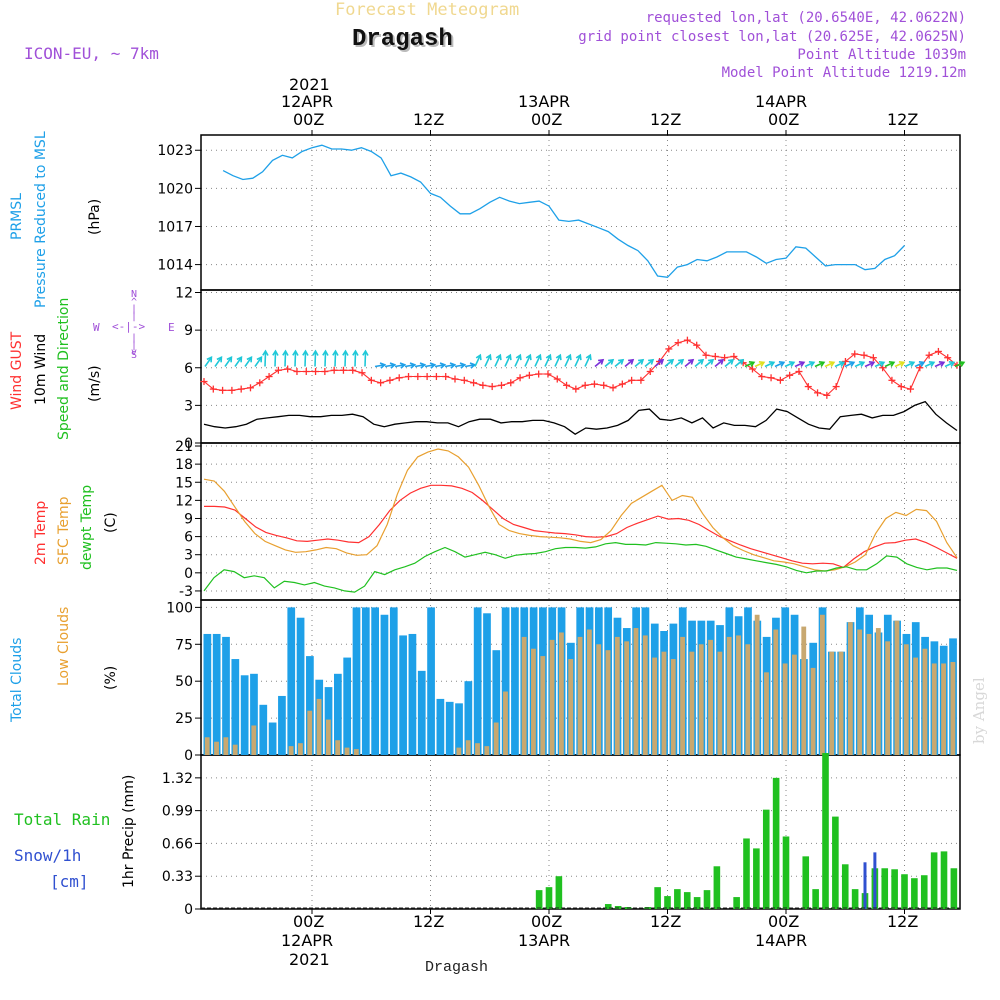 Image resolution: width=1000 pixels, height=1000 pixels. I want to click on snow-bar, so click(875, 880).